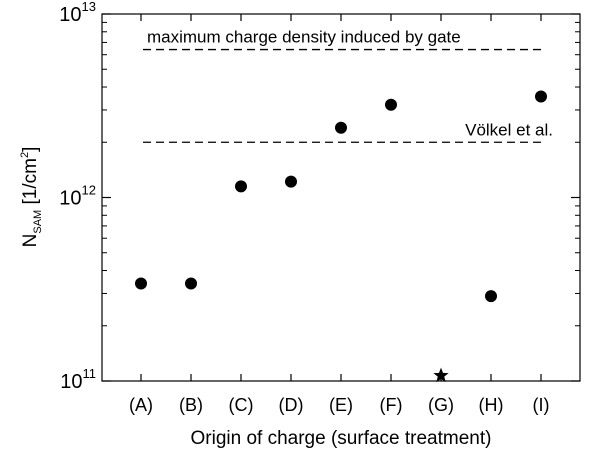 The width and height of the screenshot is (590, 451). What do you see at coordinates (441, 375) in the screenshot?
I see `data-point-star` at bounding box center [441, 375].